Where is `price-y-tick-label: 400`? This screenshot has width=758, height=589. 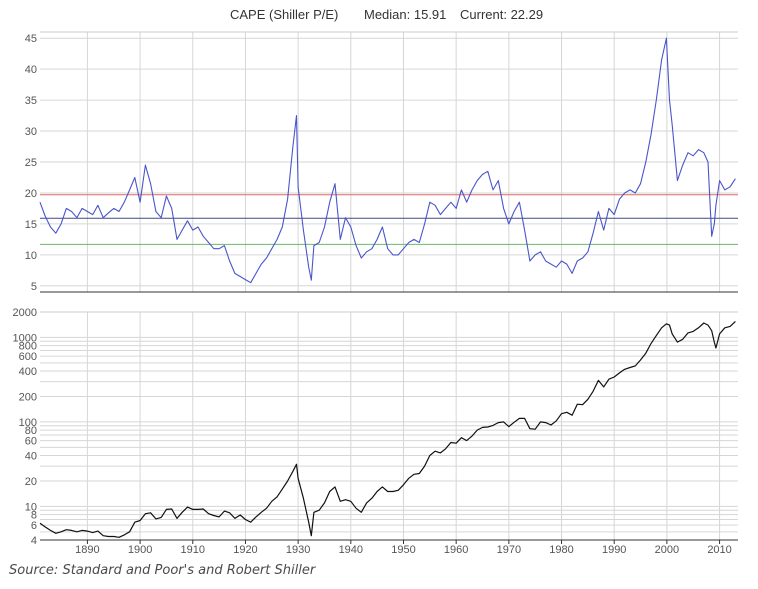
price-y-tick-label: 400 is located at coordinates (28, 372).